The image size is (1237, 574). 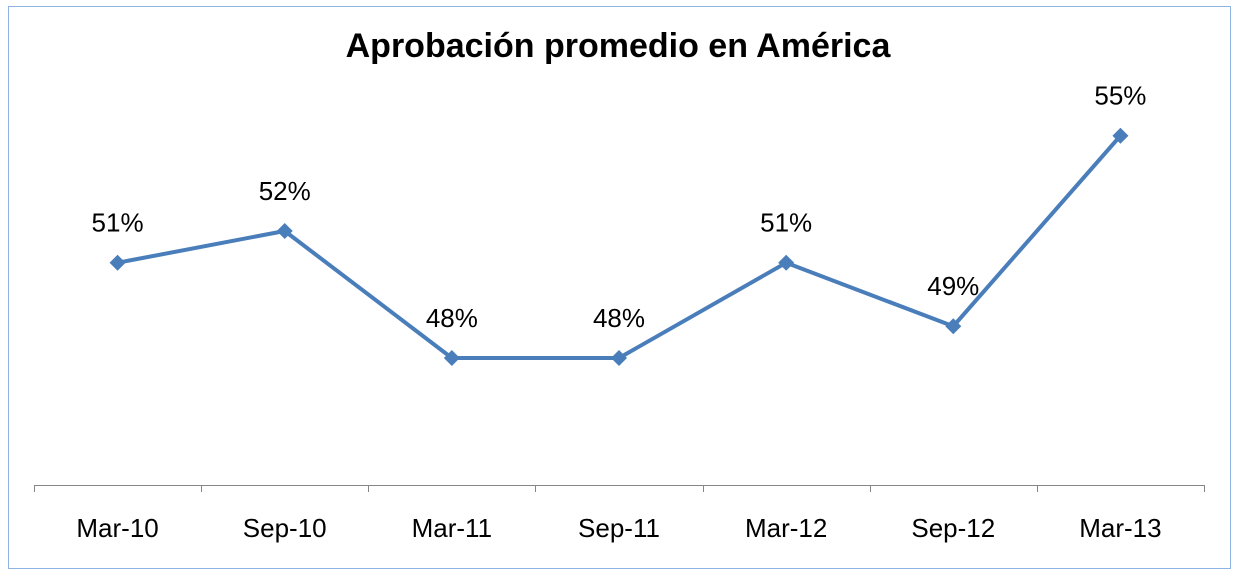 I want to click on x-tick-label: Sep-12, so click(x=953, y=528).